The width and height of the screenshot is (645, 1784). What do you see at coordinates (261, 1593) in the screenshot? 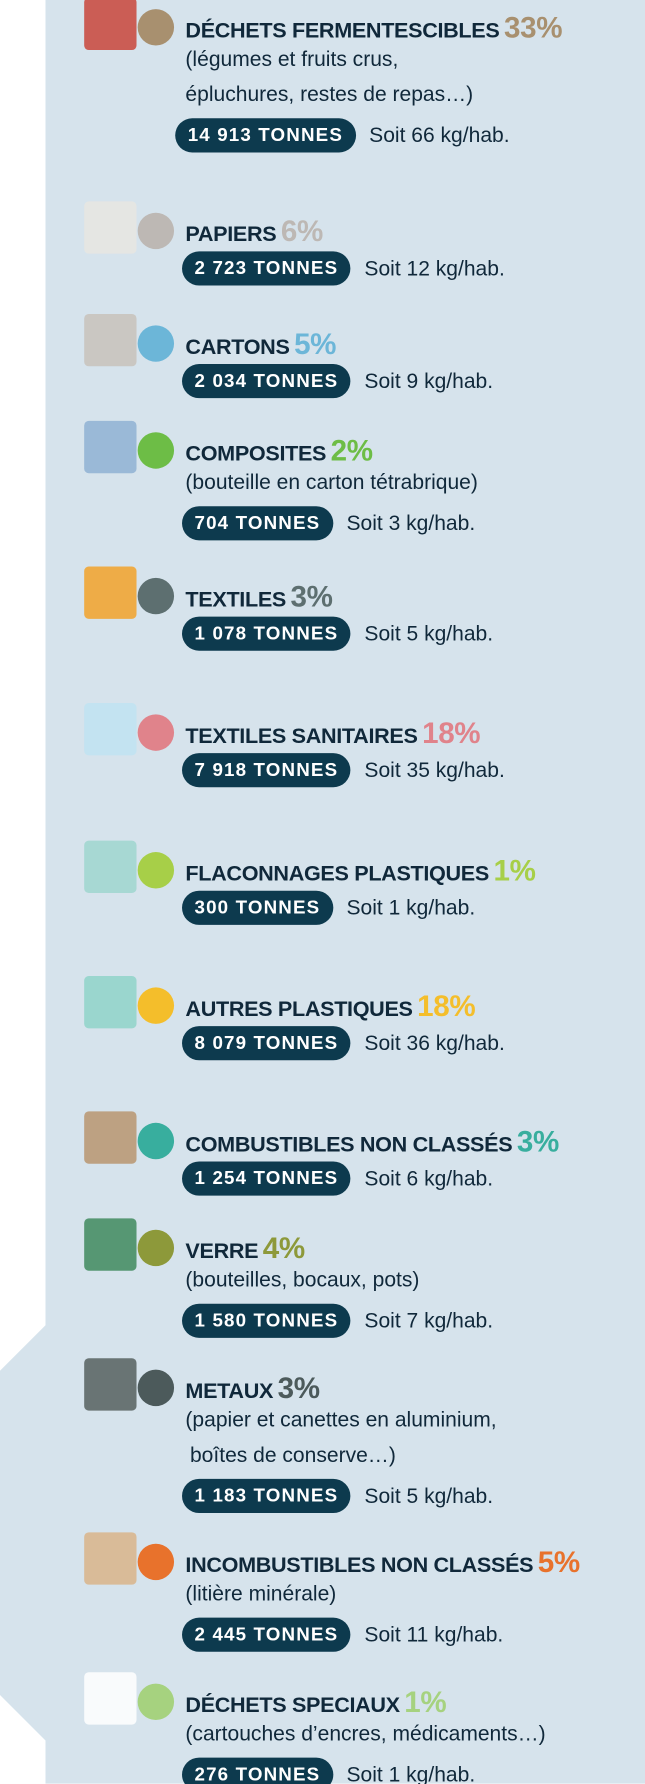
I see `description: (litière minérale)` at bounding box center [261, 1593].